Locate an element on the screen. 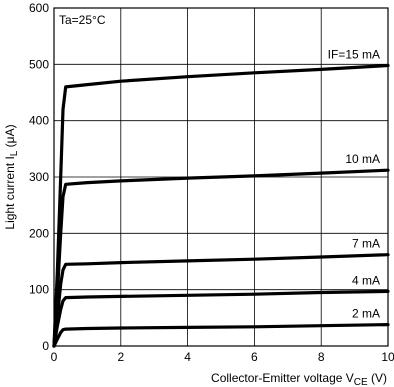 This screenshot has width=394, height=387. series-labels: IF=15 mA 10 mA 7 mA 4 mA 2 mA is located at coordinates (354, 183).